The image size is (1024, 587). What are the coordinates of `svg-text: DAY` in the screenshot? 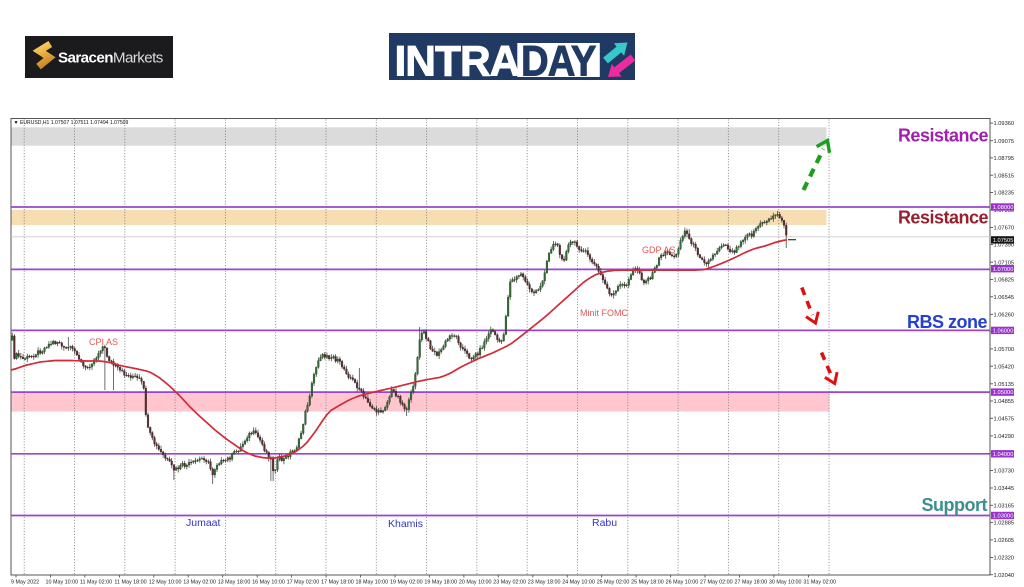 It's located at (558, 60).